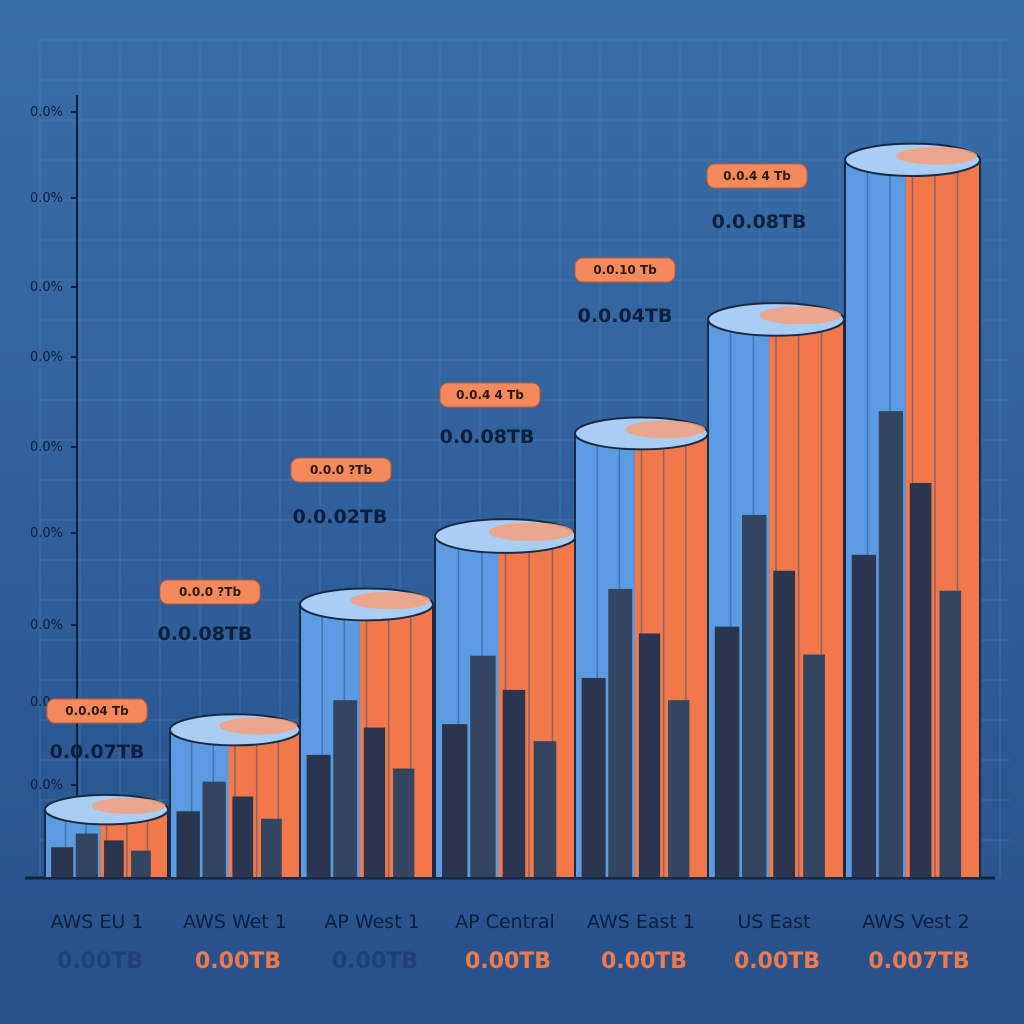 This screenshot has width=1024, height=1024. I want to click on category-label: AWS EU 1, so click(97, 922).